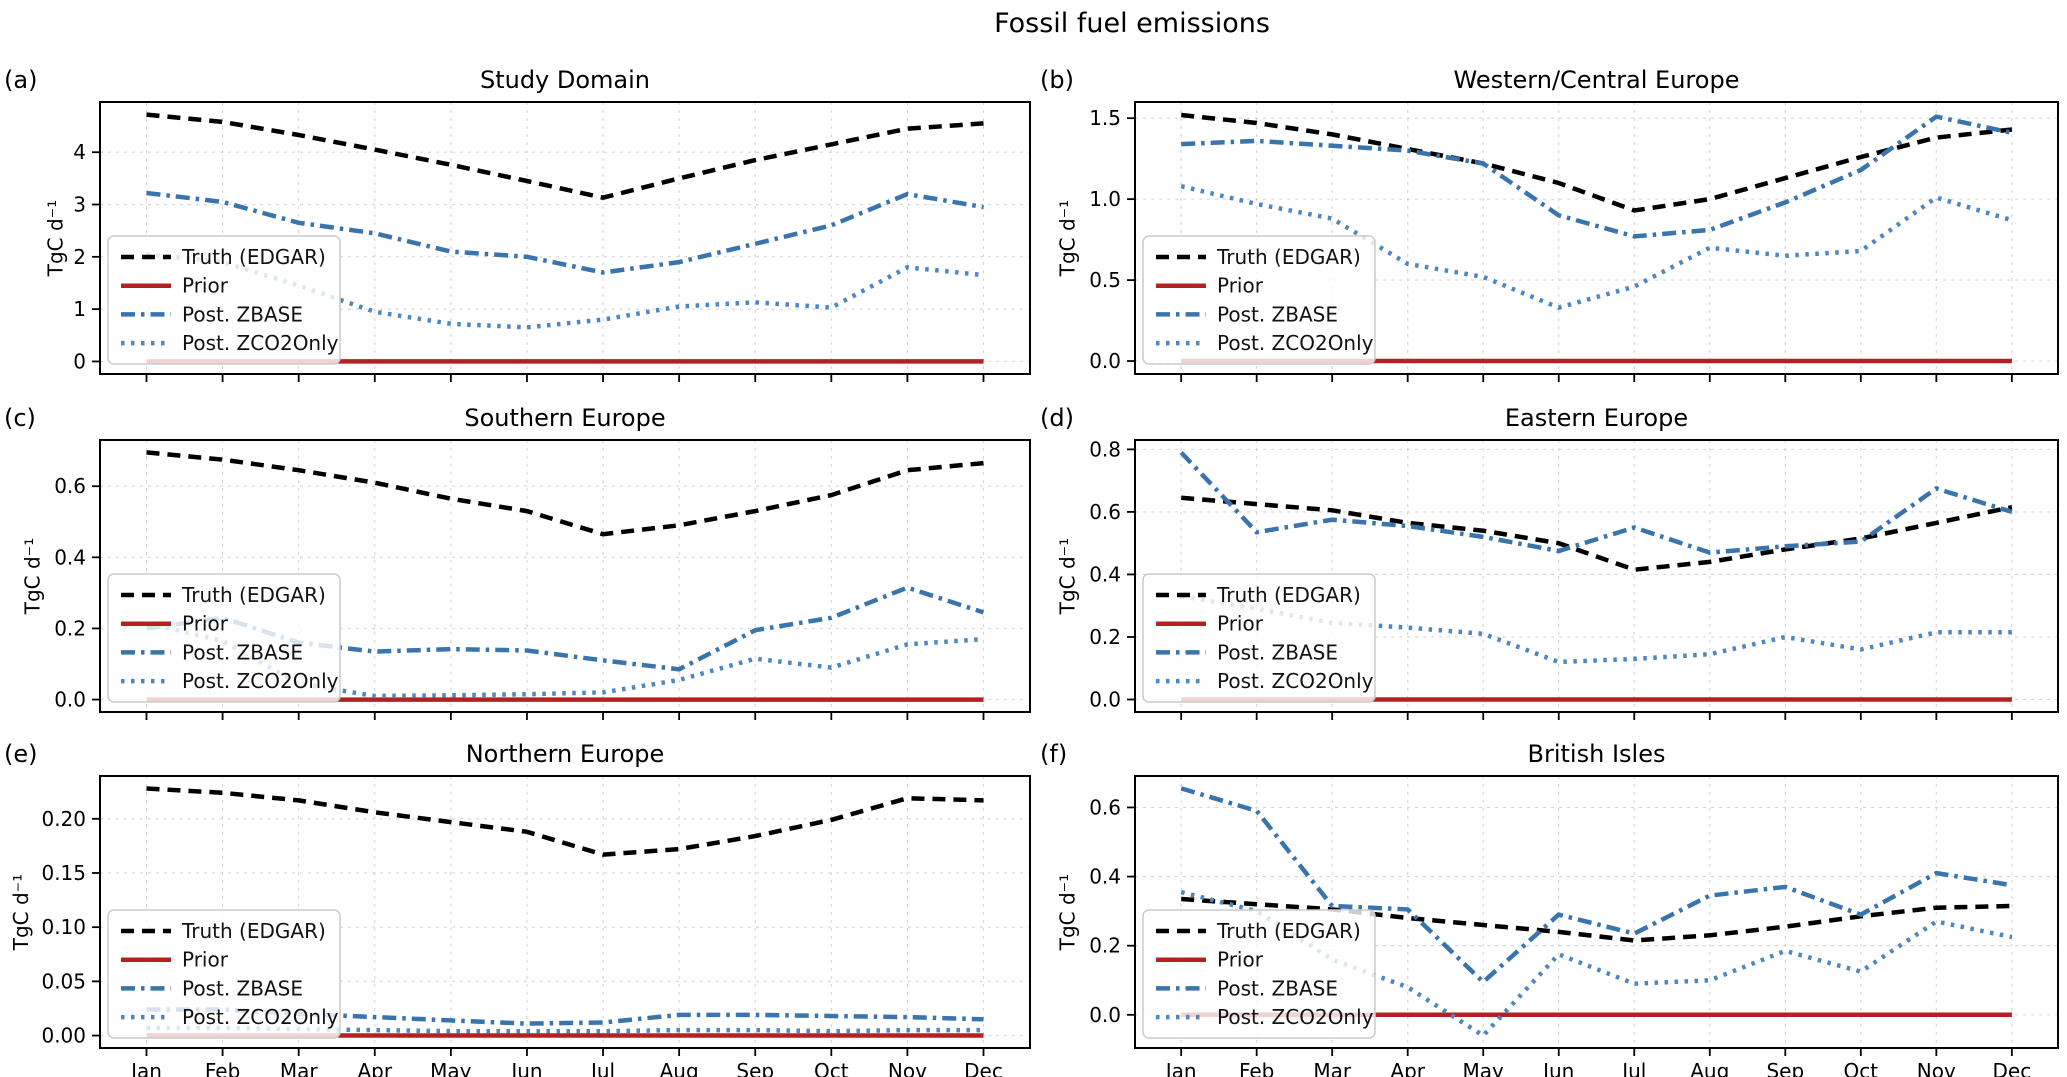 This screenshot has width=2067, height=1077. Describe the element at coordinates (1596, 247) in the screenshot. I see `series-zco2-line` at that location.